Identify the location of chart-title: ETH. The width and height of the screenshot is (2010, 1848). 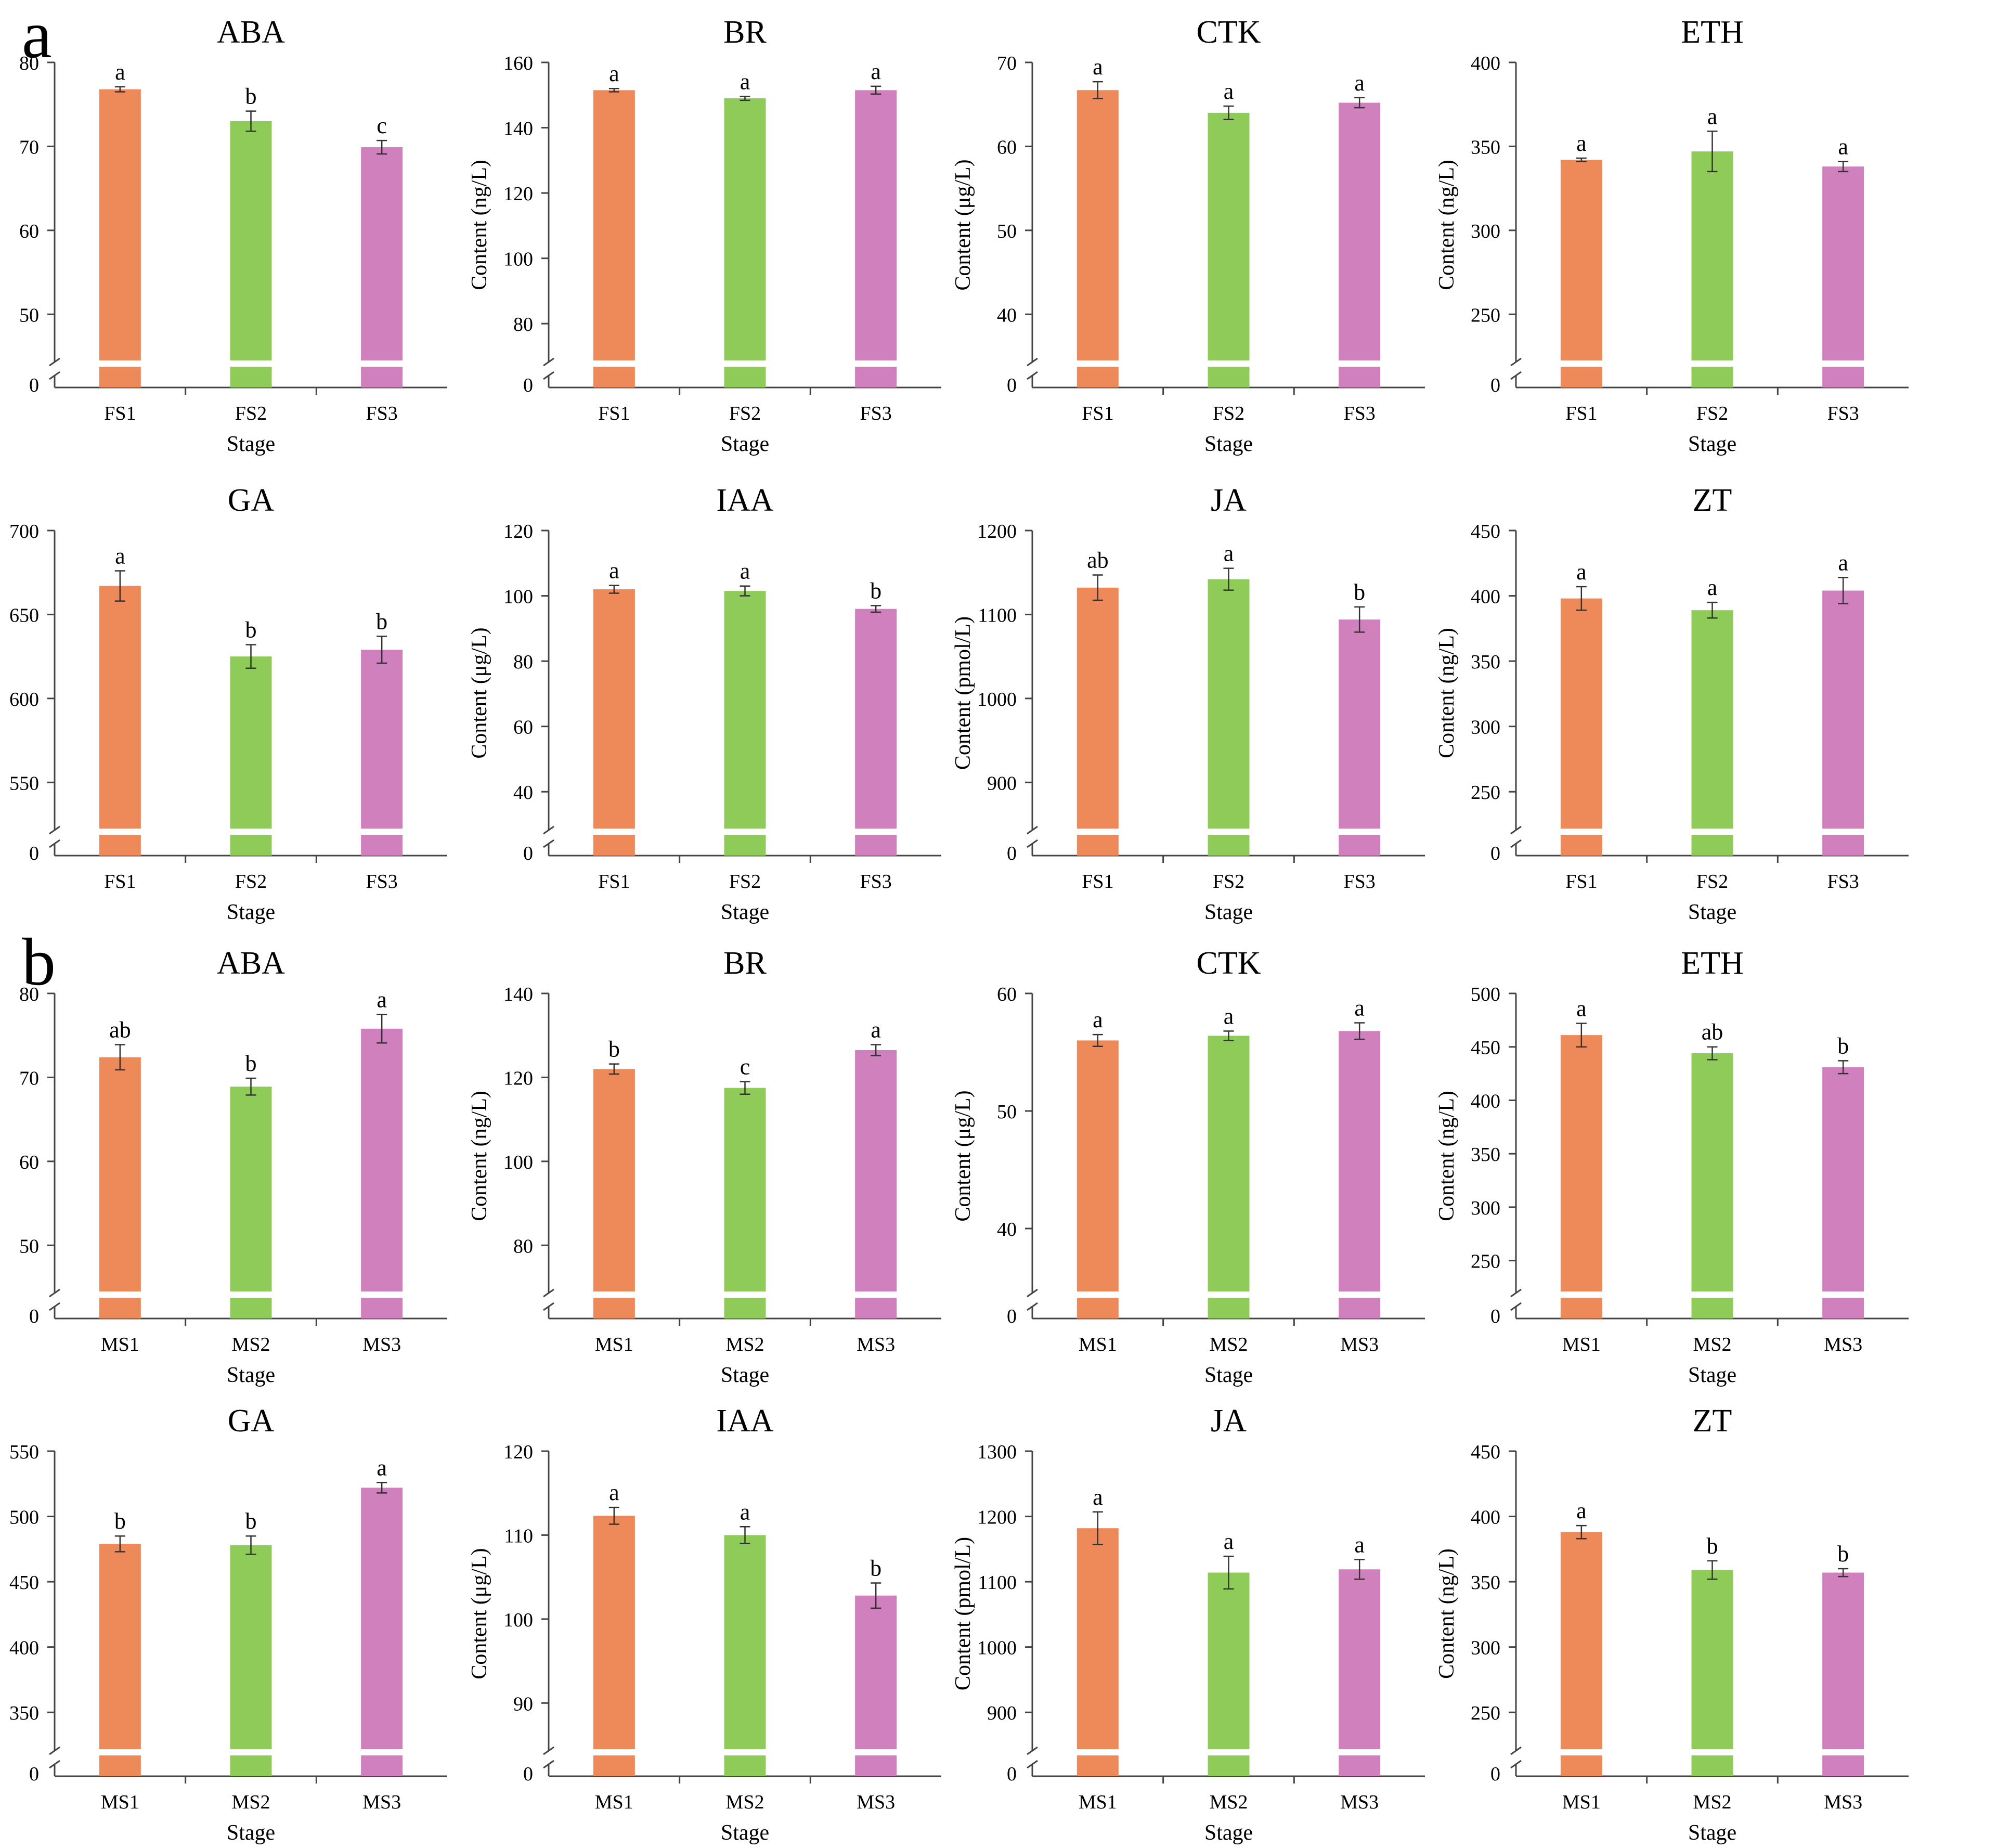
(1713, 32).